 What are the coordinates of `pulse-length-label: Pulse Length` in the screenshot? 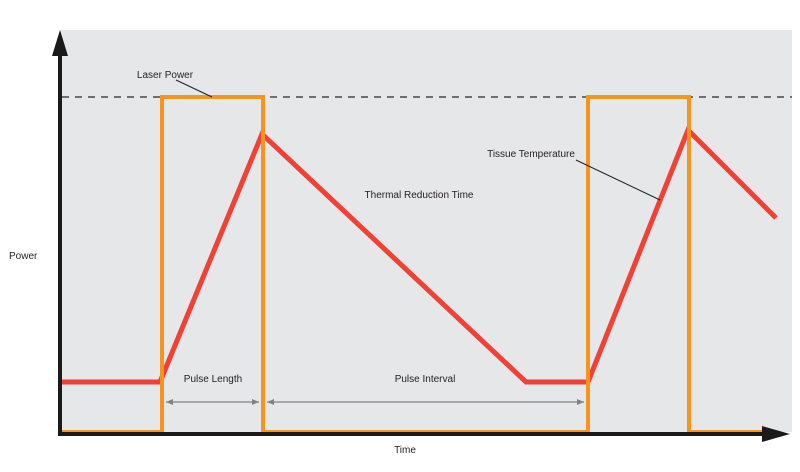 It's located at (213, 379).